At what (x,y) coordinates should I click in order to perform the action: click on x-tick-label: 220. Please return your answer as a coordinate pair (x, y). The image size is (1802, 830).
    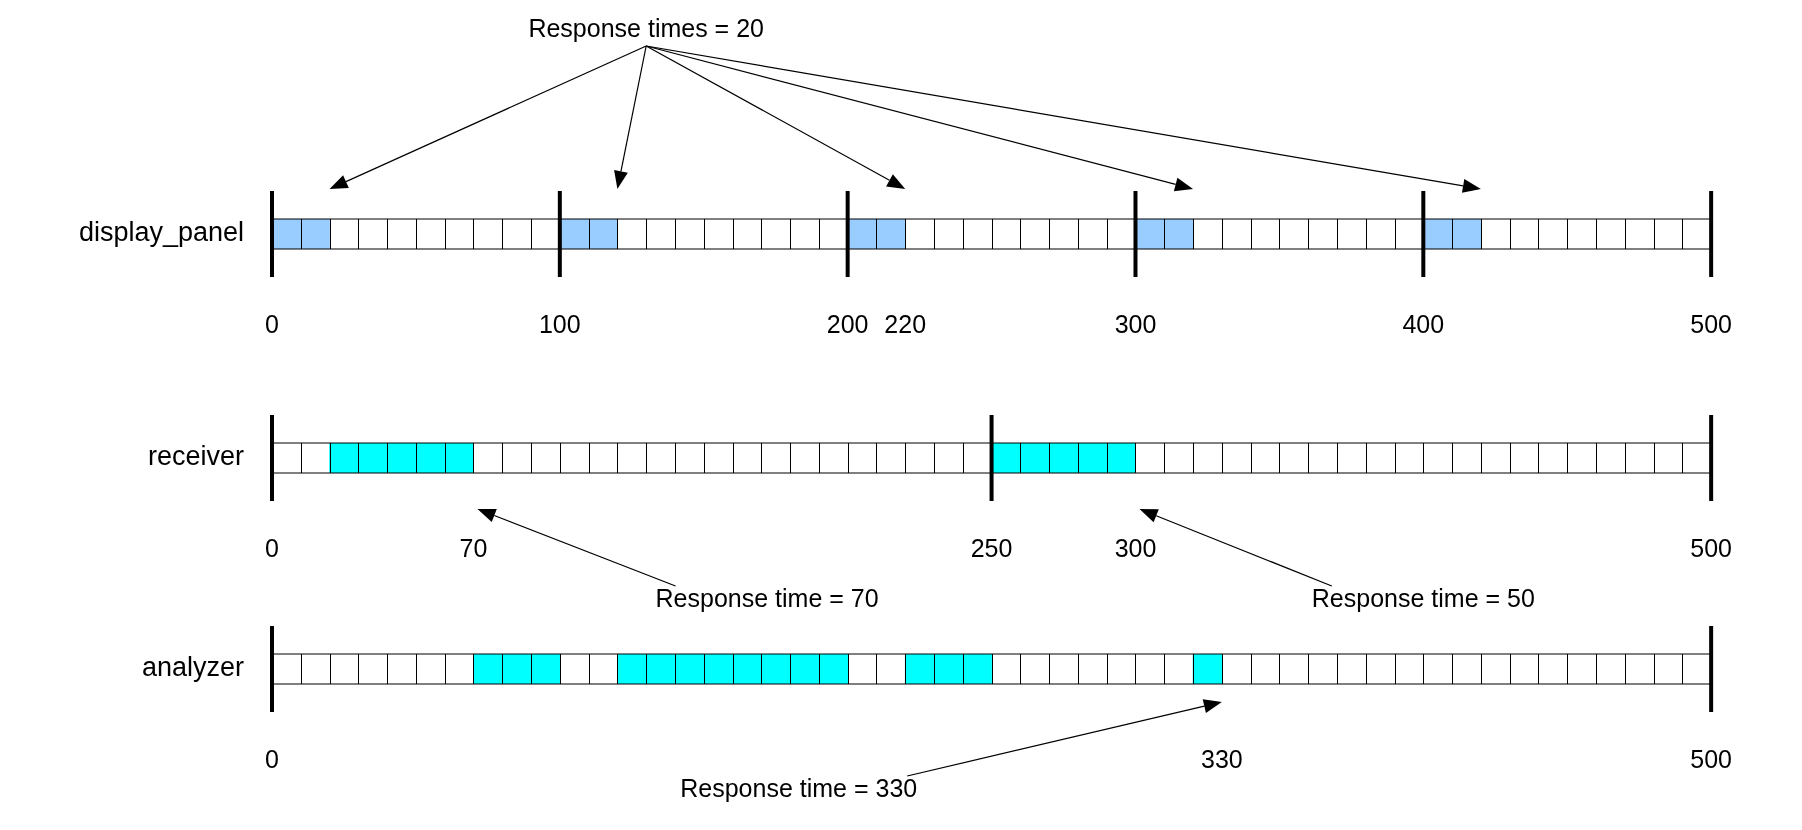
    Looking at the image, I should click on (905, 323).